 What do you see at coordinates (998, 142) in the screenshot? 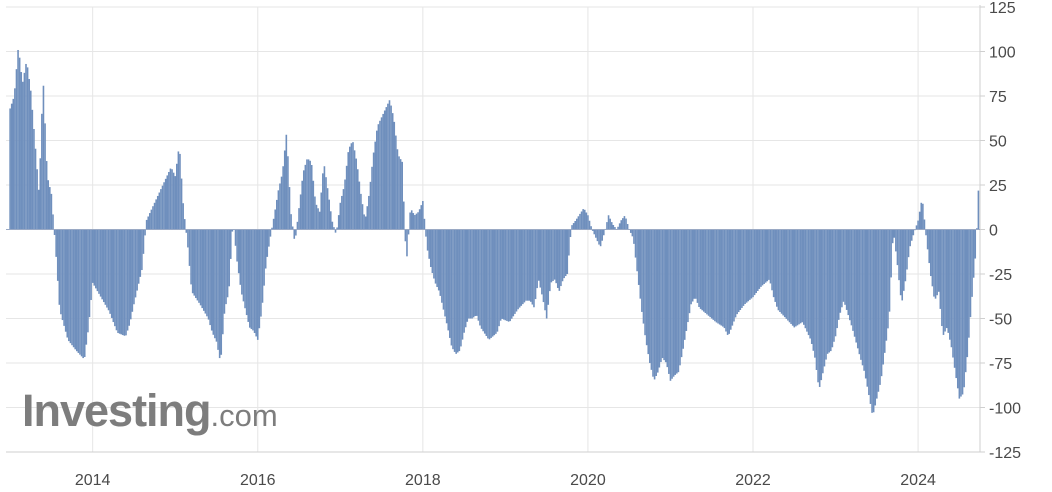
I see `y-tick-label: 50` at bounding box center [998, 142].